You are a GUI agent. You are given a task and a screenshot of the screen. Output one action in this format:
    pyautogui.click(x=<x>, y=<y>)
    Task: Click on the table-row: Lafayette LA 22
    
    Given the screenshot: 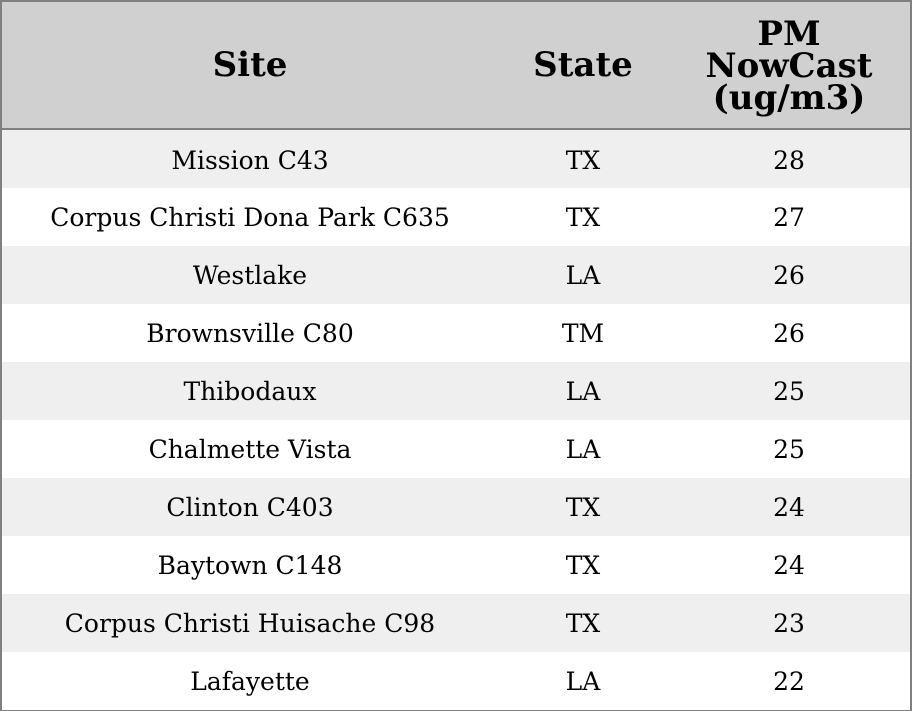 What is the action you would take?
    pyautogui.click(x=456, y=681)
    